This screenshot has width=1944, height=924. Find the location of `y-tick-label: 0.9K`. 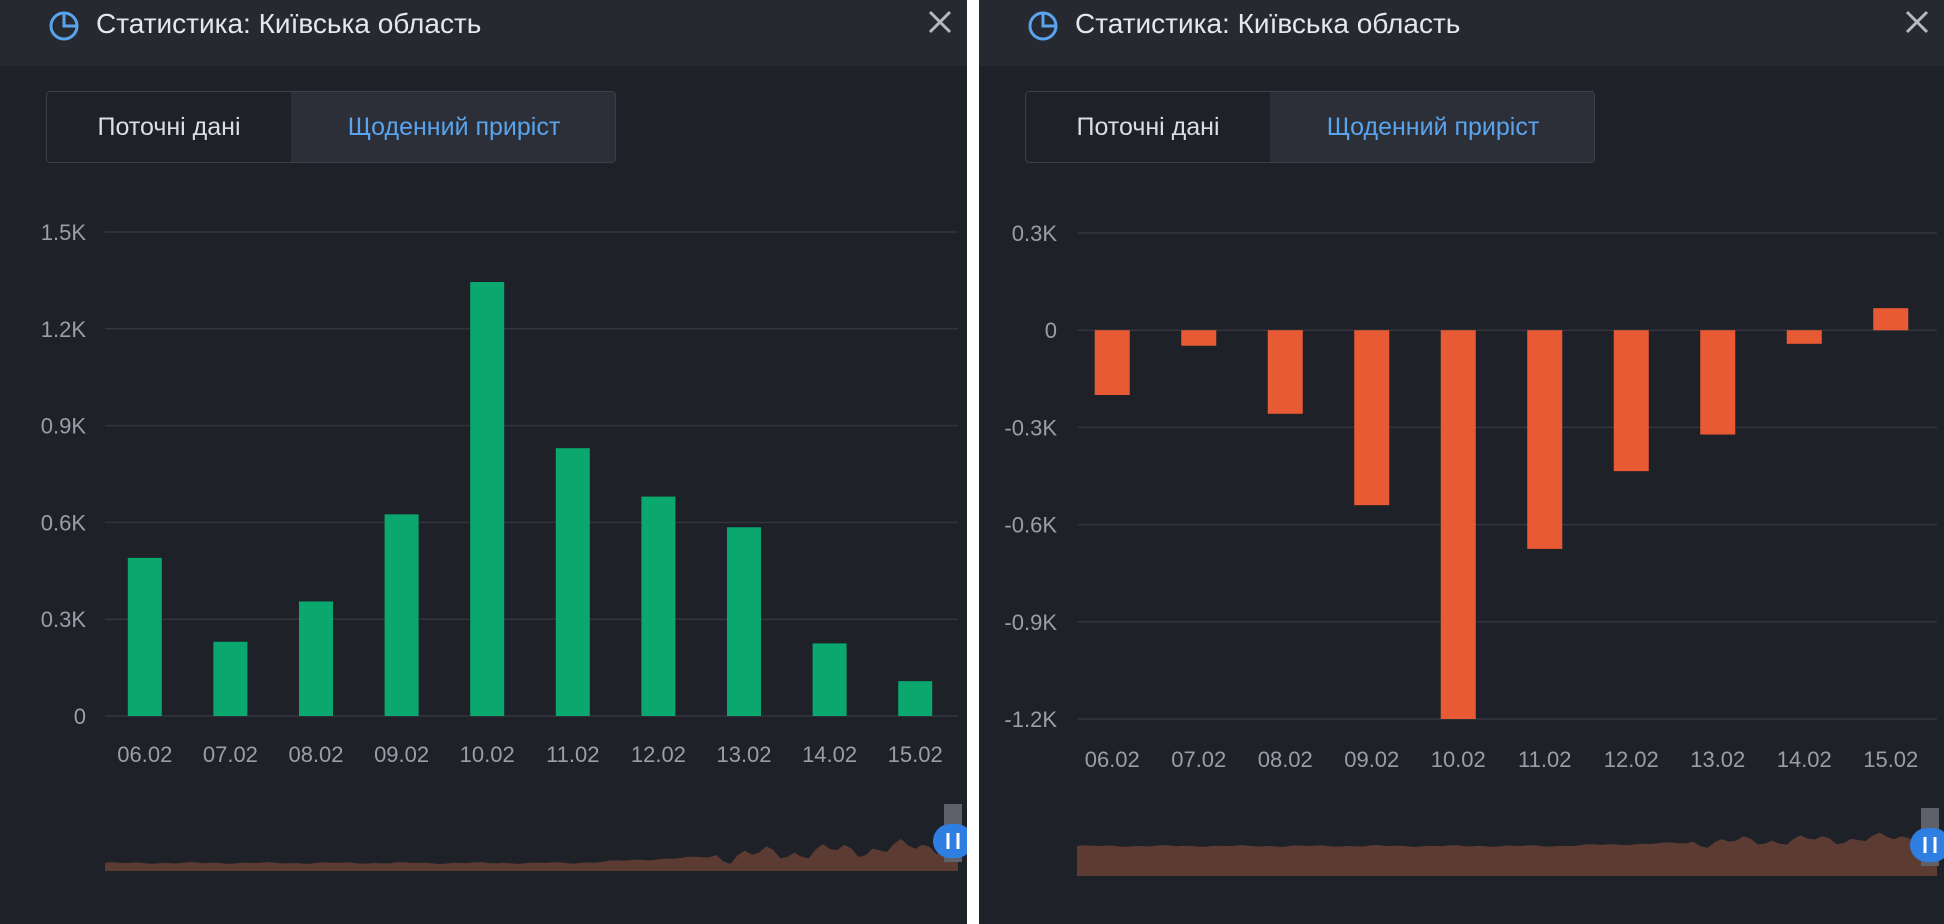

y-tick-label: 0.9K is located at coordinates (64, 426).